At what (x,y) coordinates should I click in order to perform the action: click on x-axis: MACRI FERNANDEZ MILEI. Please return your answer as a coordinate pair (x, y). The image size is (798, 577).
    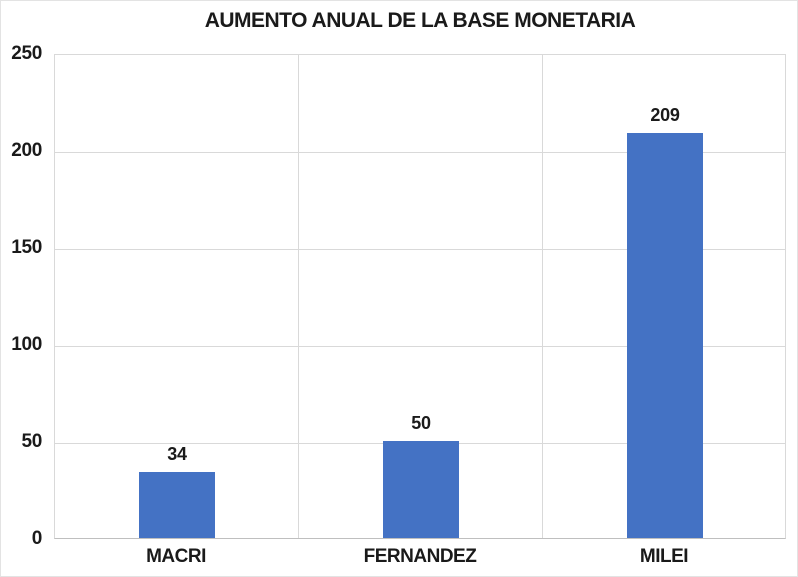
    Looking at the image, I should click on (420, 558).